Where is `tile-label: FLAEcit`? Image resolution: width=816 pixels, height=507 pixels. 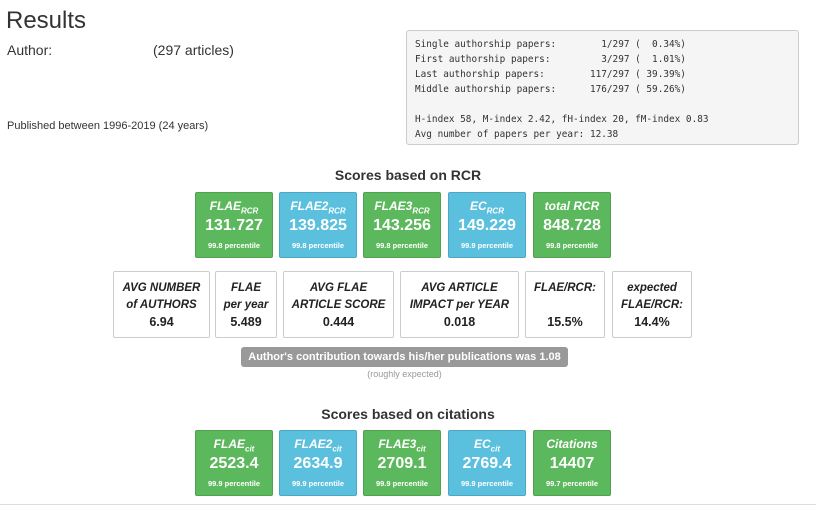
tile-label: FLAEcit is located at coordinates (234, 445).